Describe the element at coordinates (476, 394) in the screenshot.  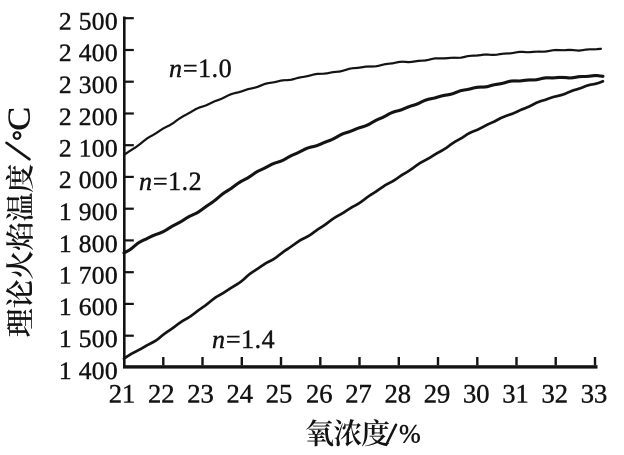
I see `svg-text: 30` at that location.